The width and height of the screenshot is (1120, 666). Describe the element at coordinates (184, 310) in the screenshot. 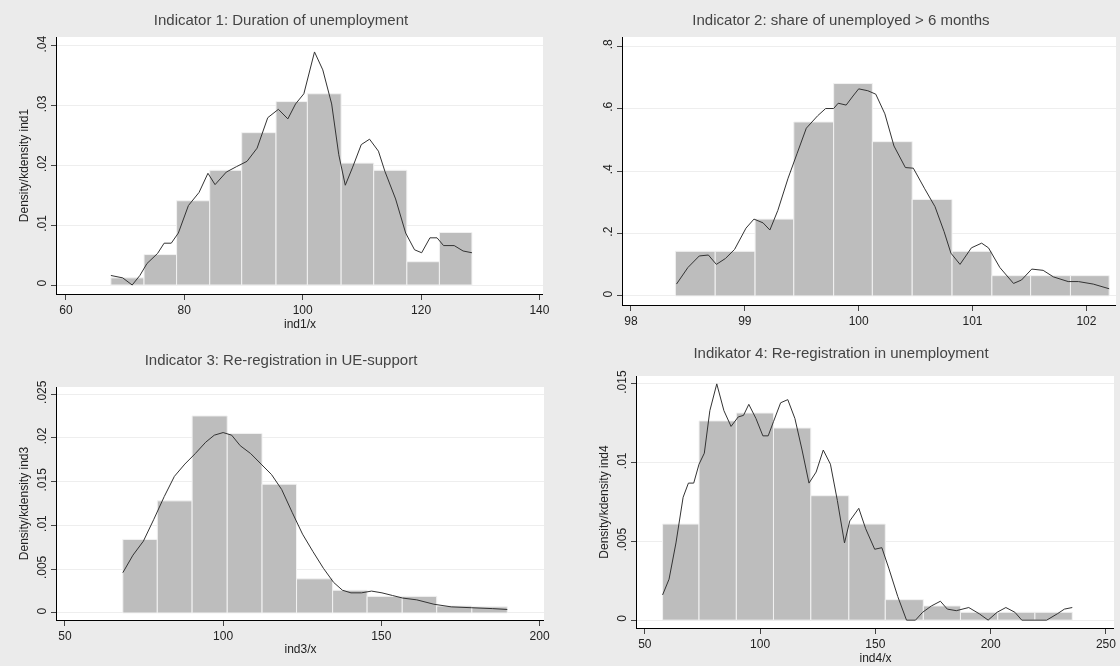

I see `x-tick-label: 80` at that location.